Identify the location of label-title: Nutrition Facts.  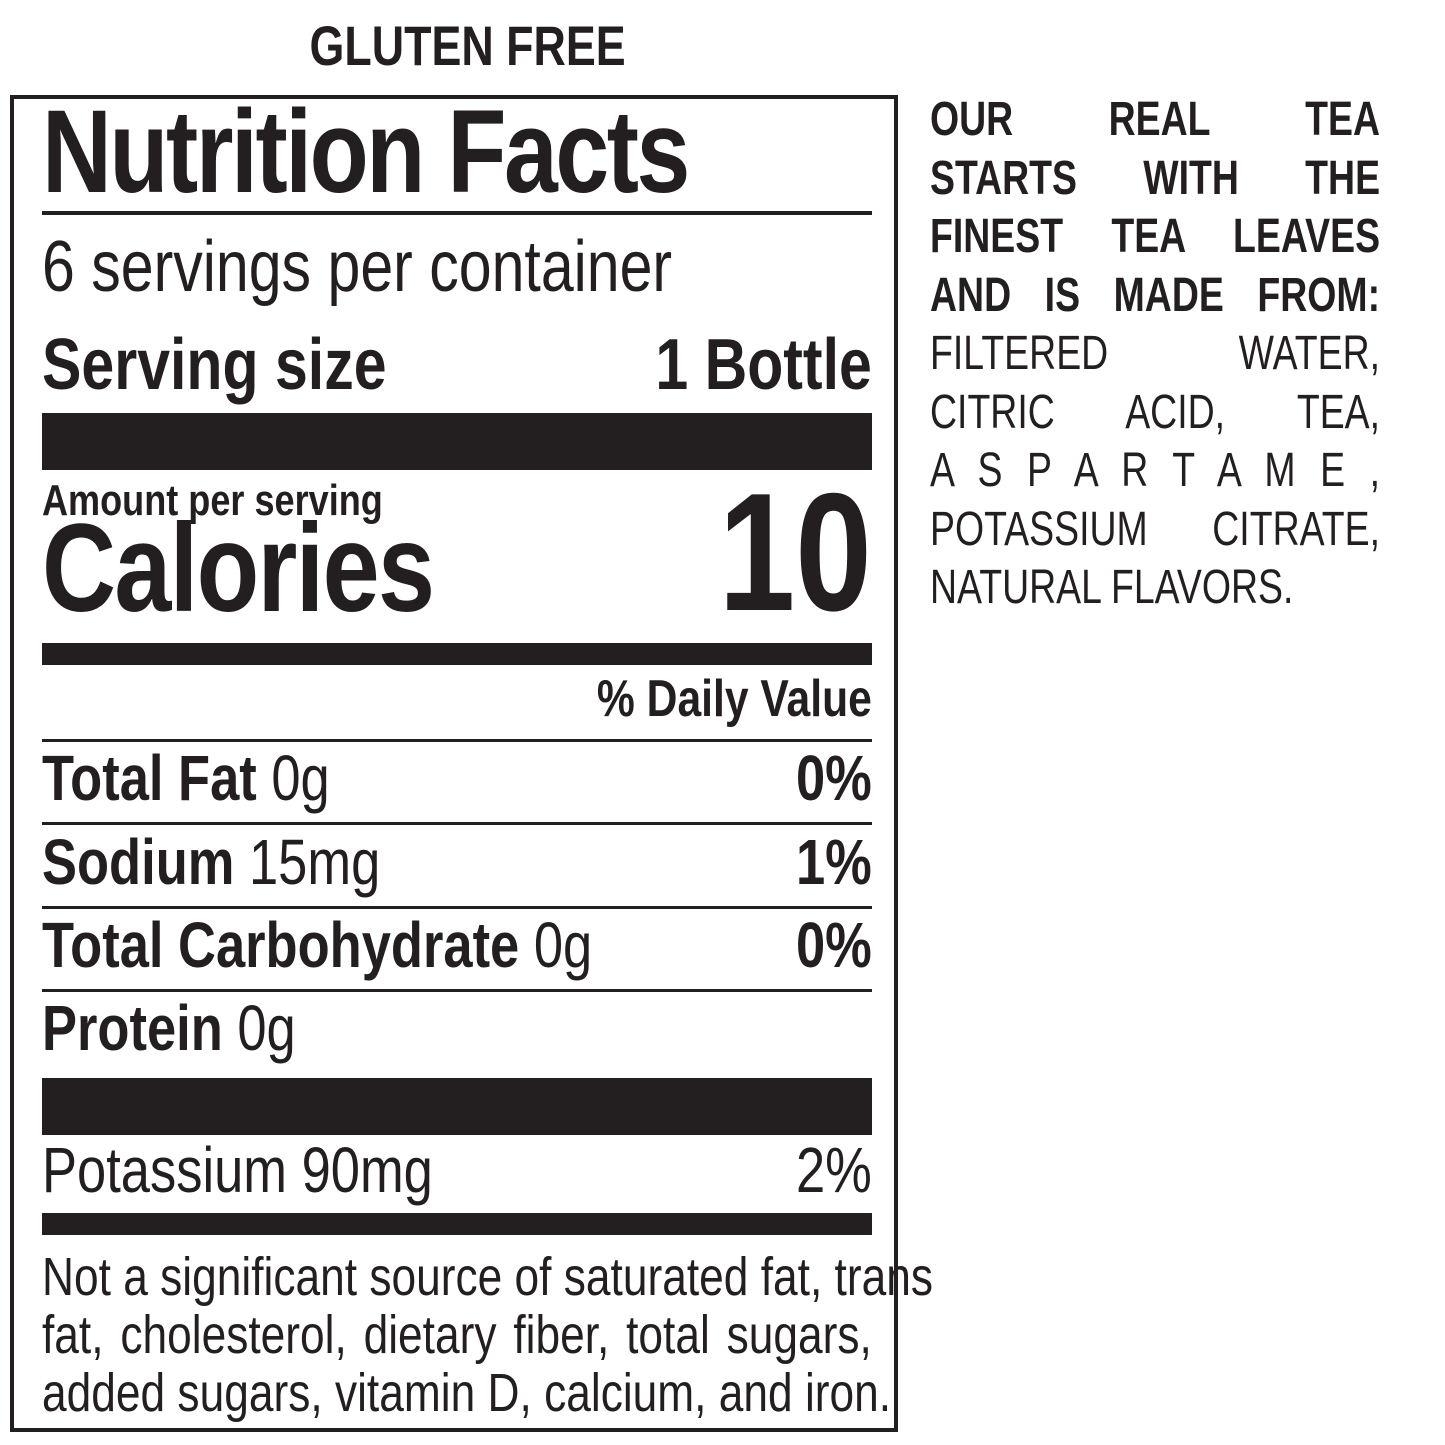
(366, 152).